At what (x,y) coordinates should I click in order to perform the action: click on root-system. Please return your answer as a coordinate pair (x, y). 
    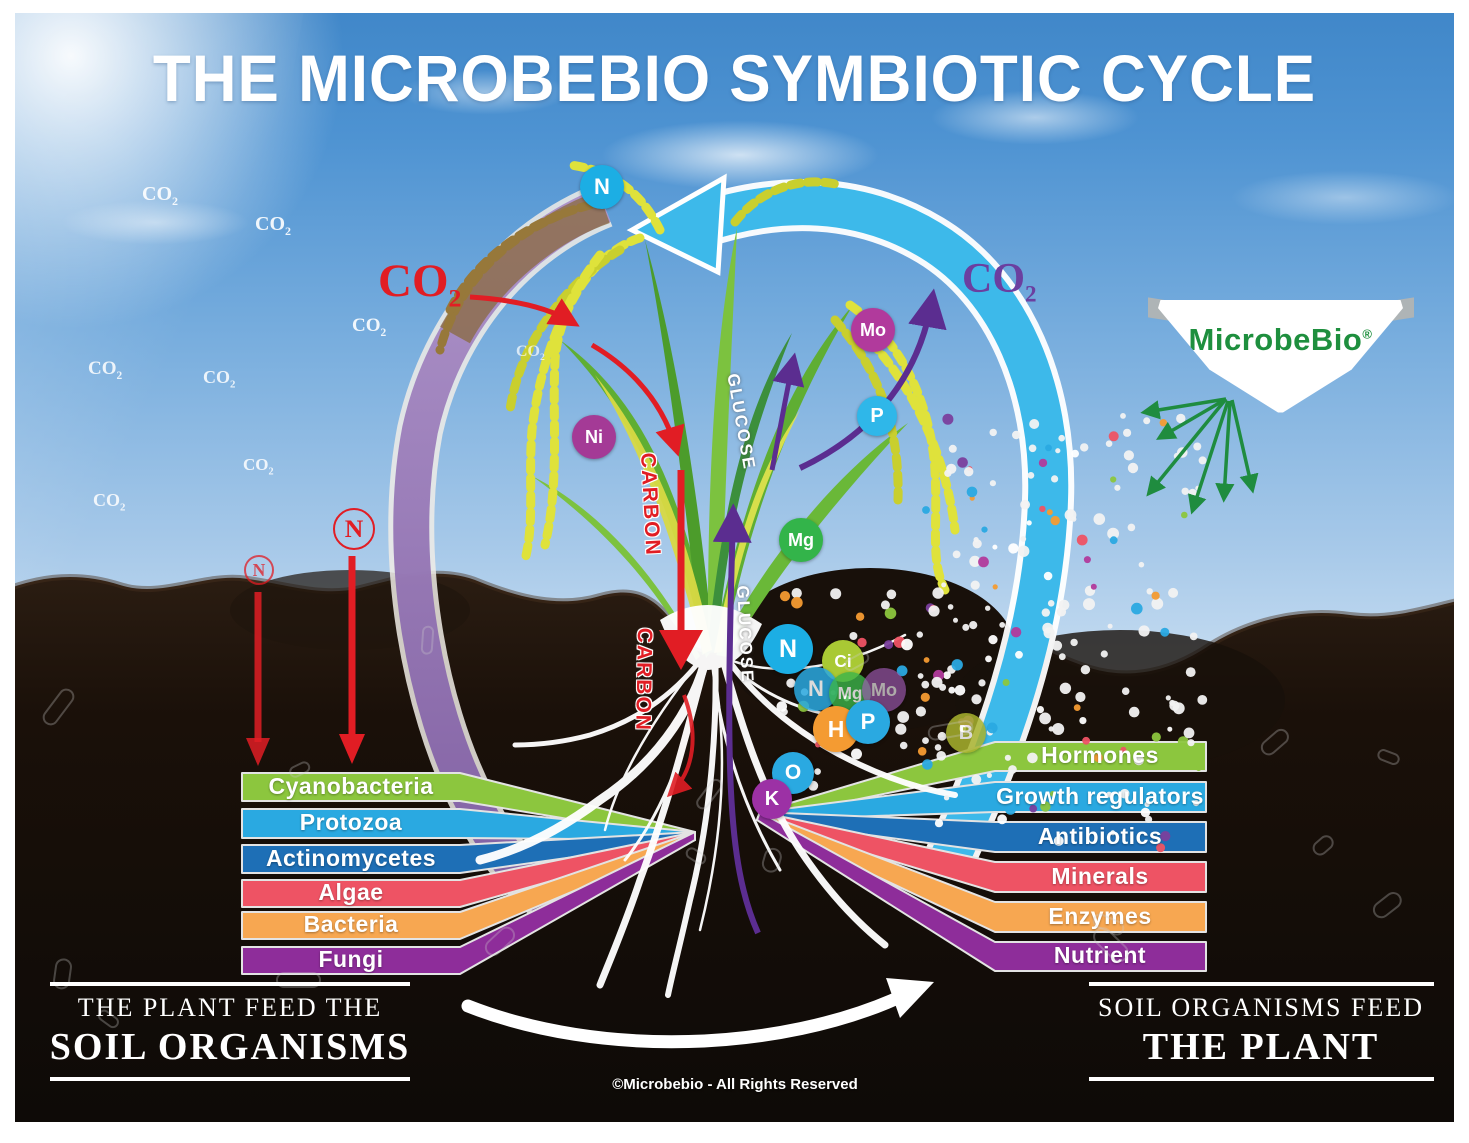
    Looking at the image, I should click on (716, 801).